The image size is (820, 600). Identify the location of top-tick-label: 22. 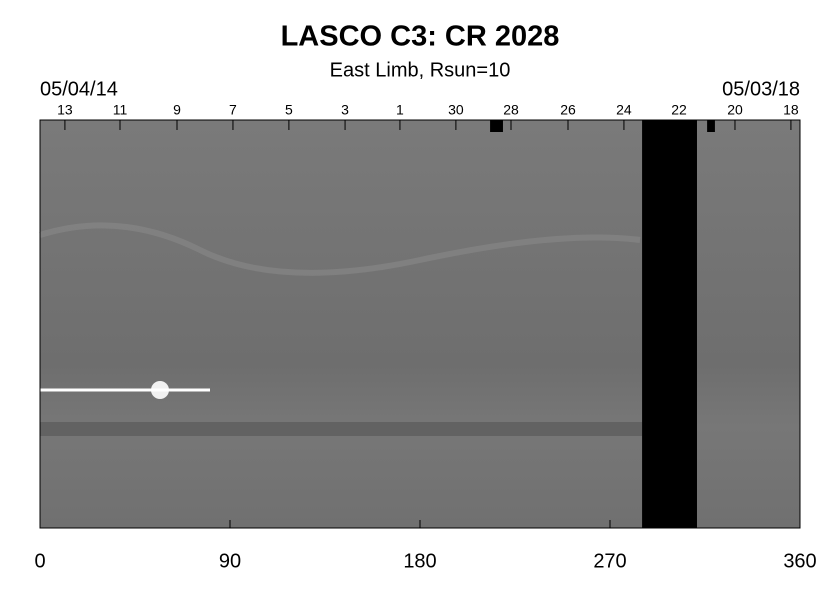
(679, 110).